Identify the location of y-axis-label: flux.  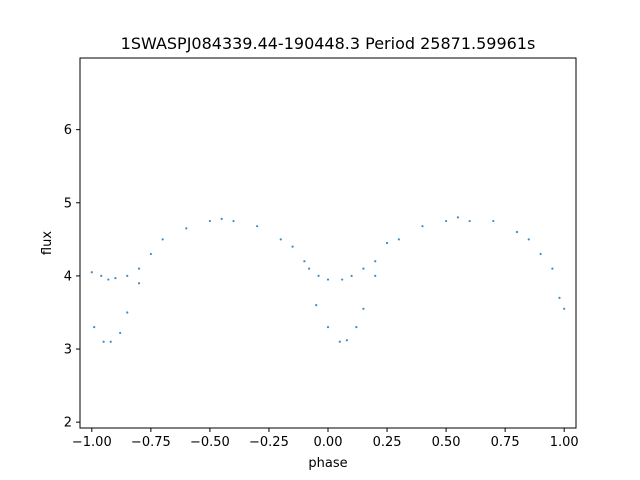
(47, 243).